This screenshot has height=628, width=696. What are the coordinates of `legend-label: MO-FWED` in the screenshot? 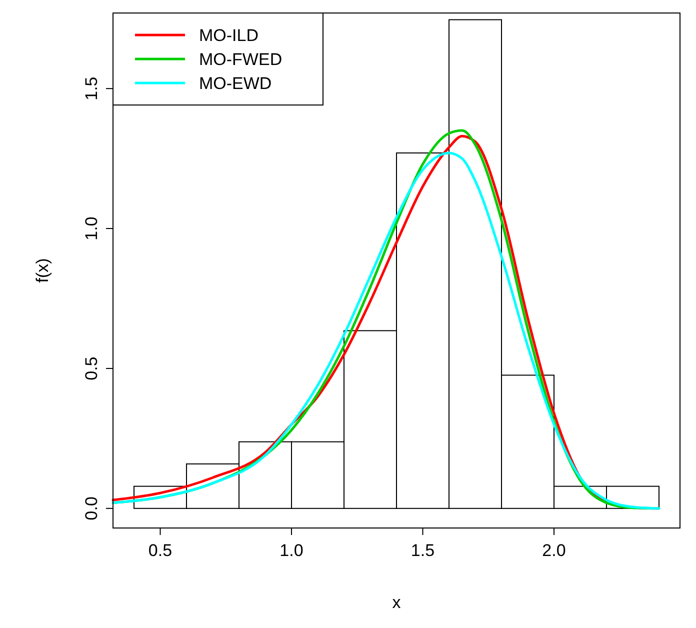 It's located at (240, 59).